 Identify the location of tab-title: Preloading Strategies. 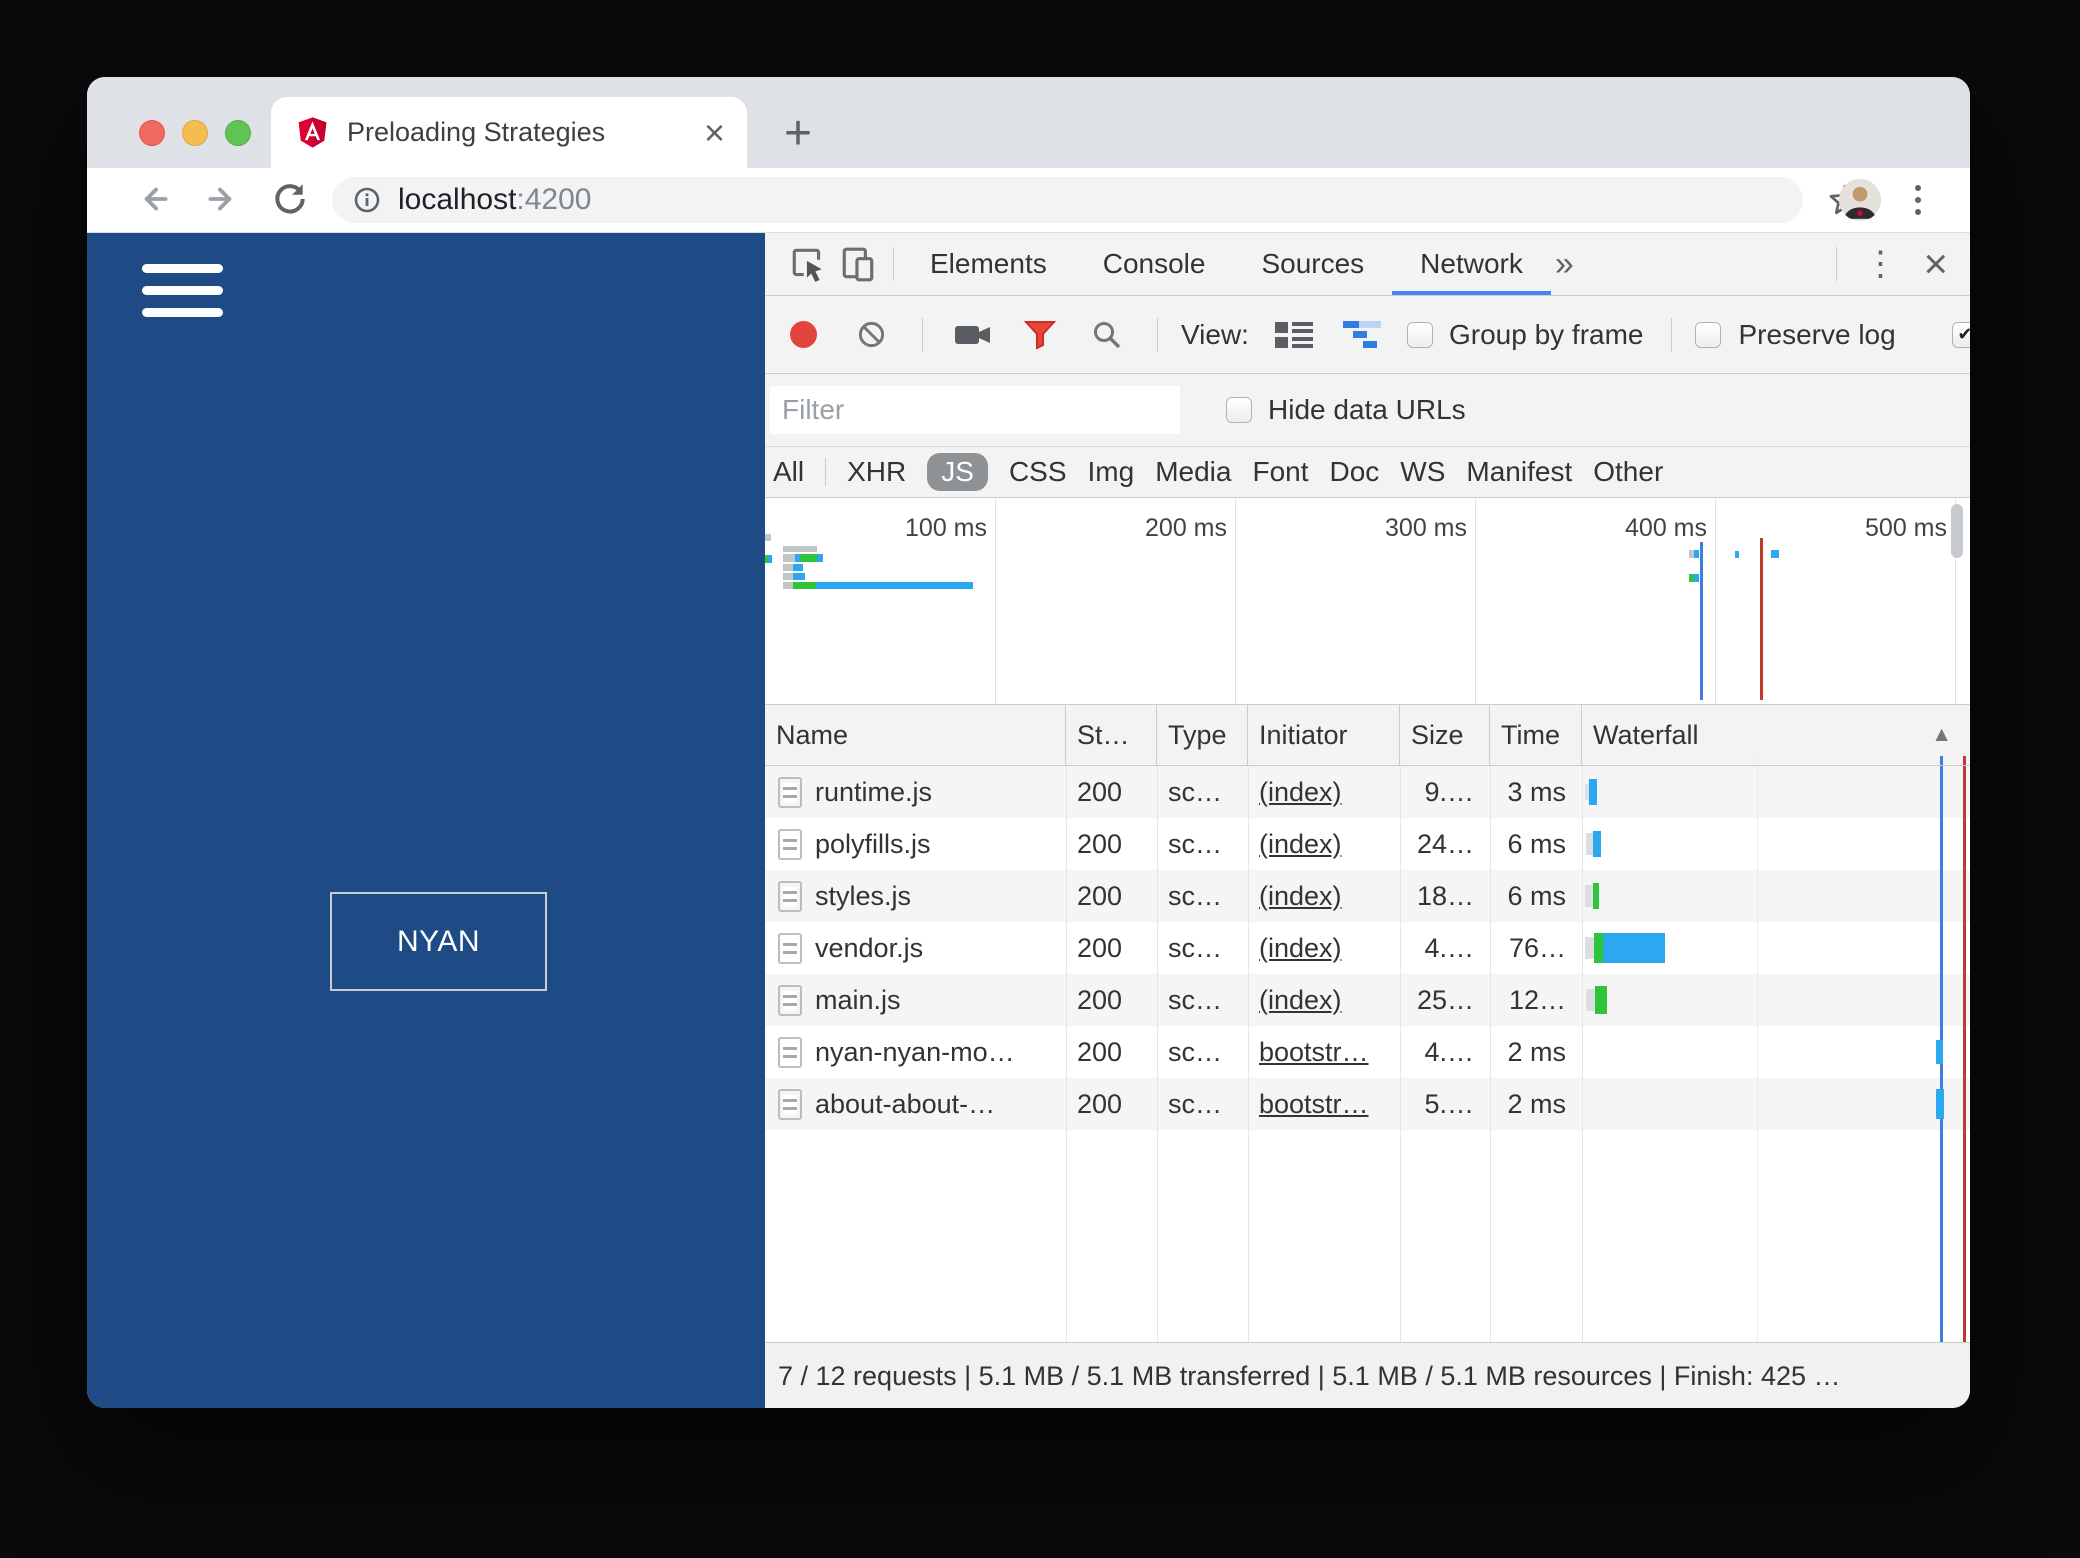
(476, 132).